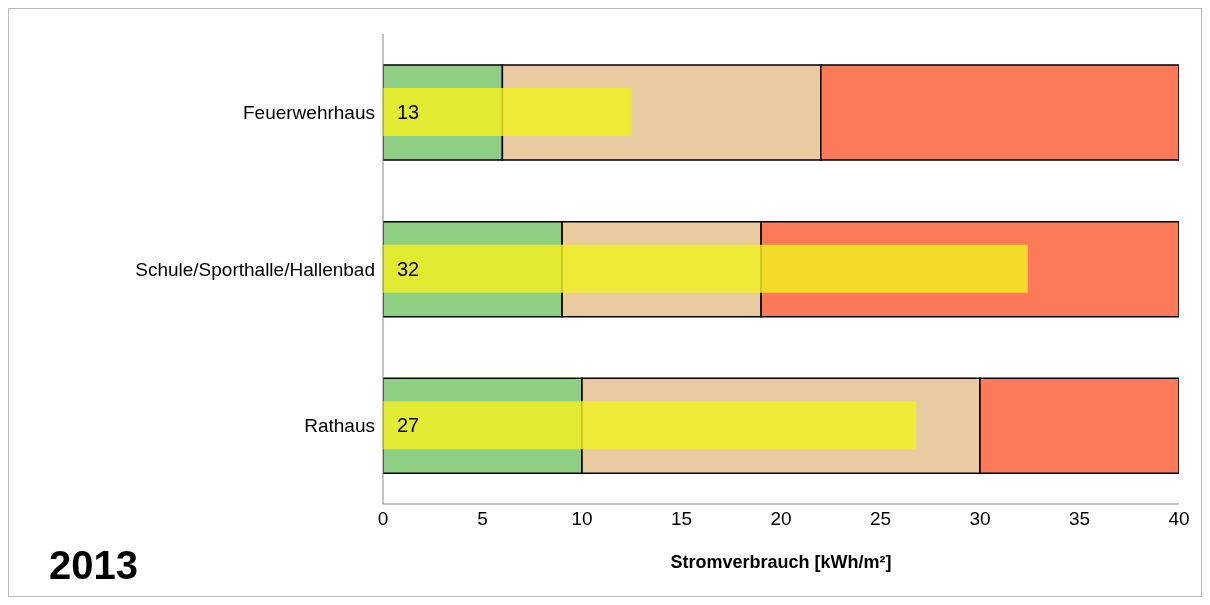 The width and height of the screenshot is (1210, 605). I want to click on text: 2013, so click(93, 565).